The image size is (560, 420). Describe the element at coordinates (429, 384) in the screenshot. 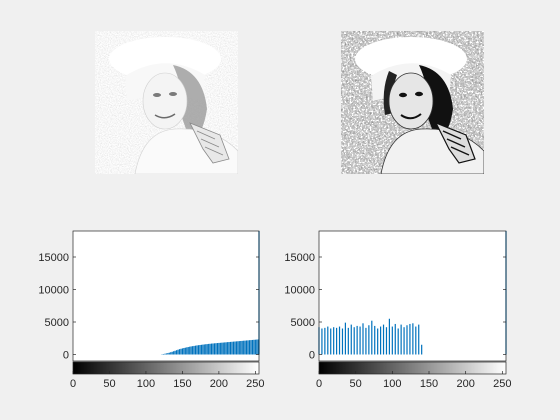

I see `xtick-label-right-3: 150` at that location.